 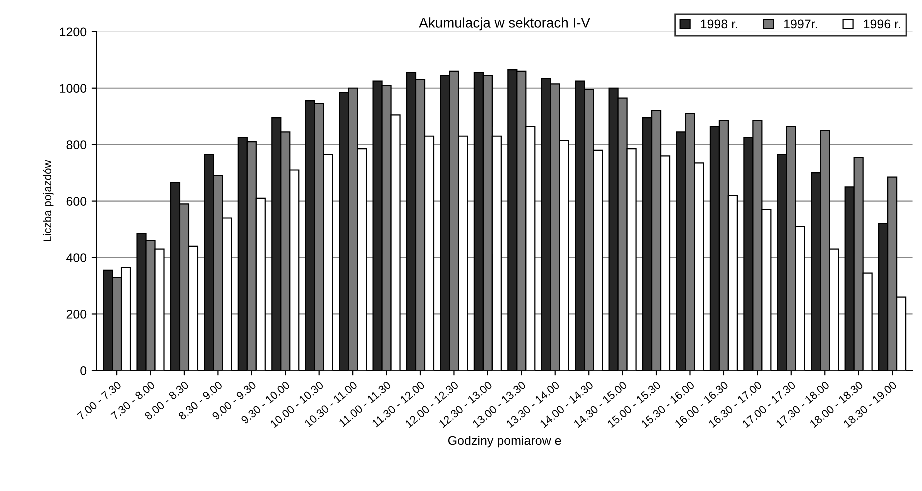 I want to click on y-tick-label: 0, so click(x=83, y=371).